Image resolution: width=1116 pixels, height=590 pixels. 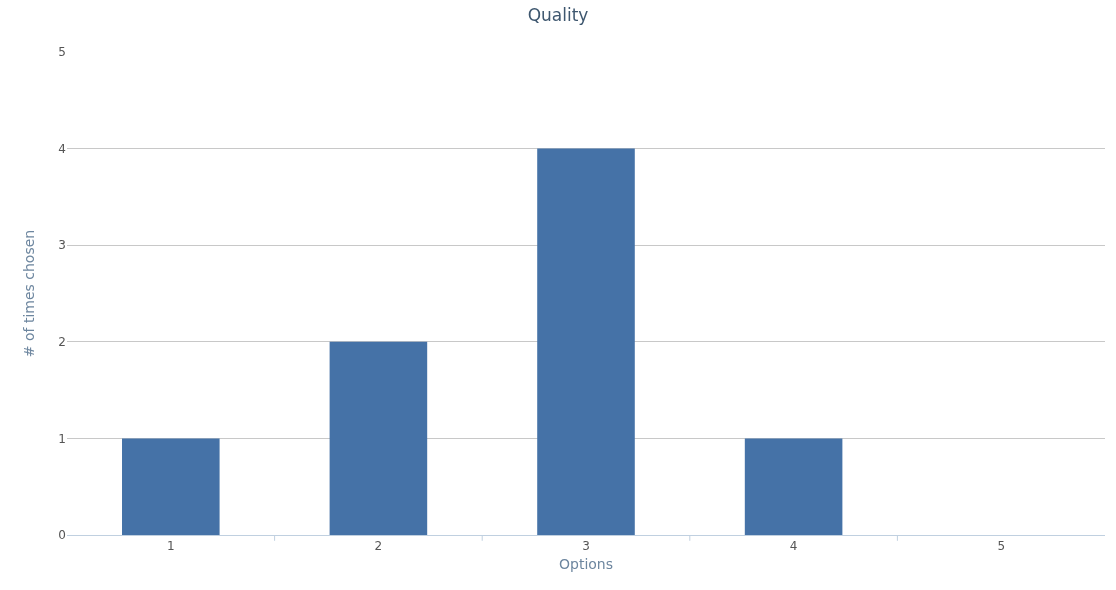 What do you see at coordinates (62, 438) in the screenshot?
I see `y-tick-label: 1` at bounding box center [62, 438].